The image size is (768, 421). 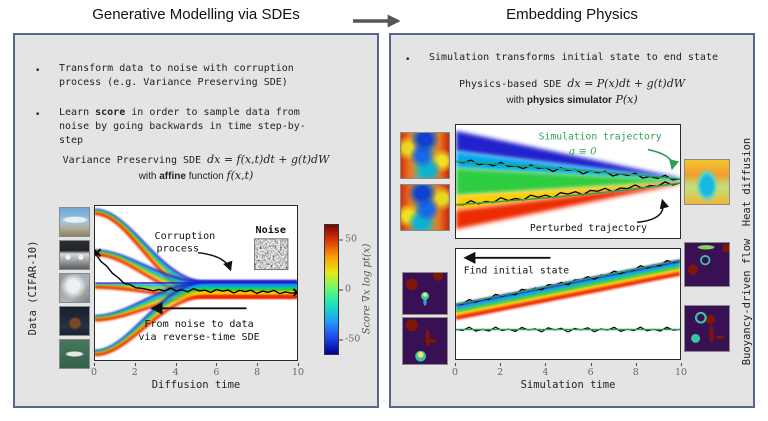 What do you see at coordinates (568, 194) in the screenshot?
I see `sim-trajectory-lower-line` at bounding box center [568, 194].